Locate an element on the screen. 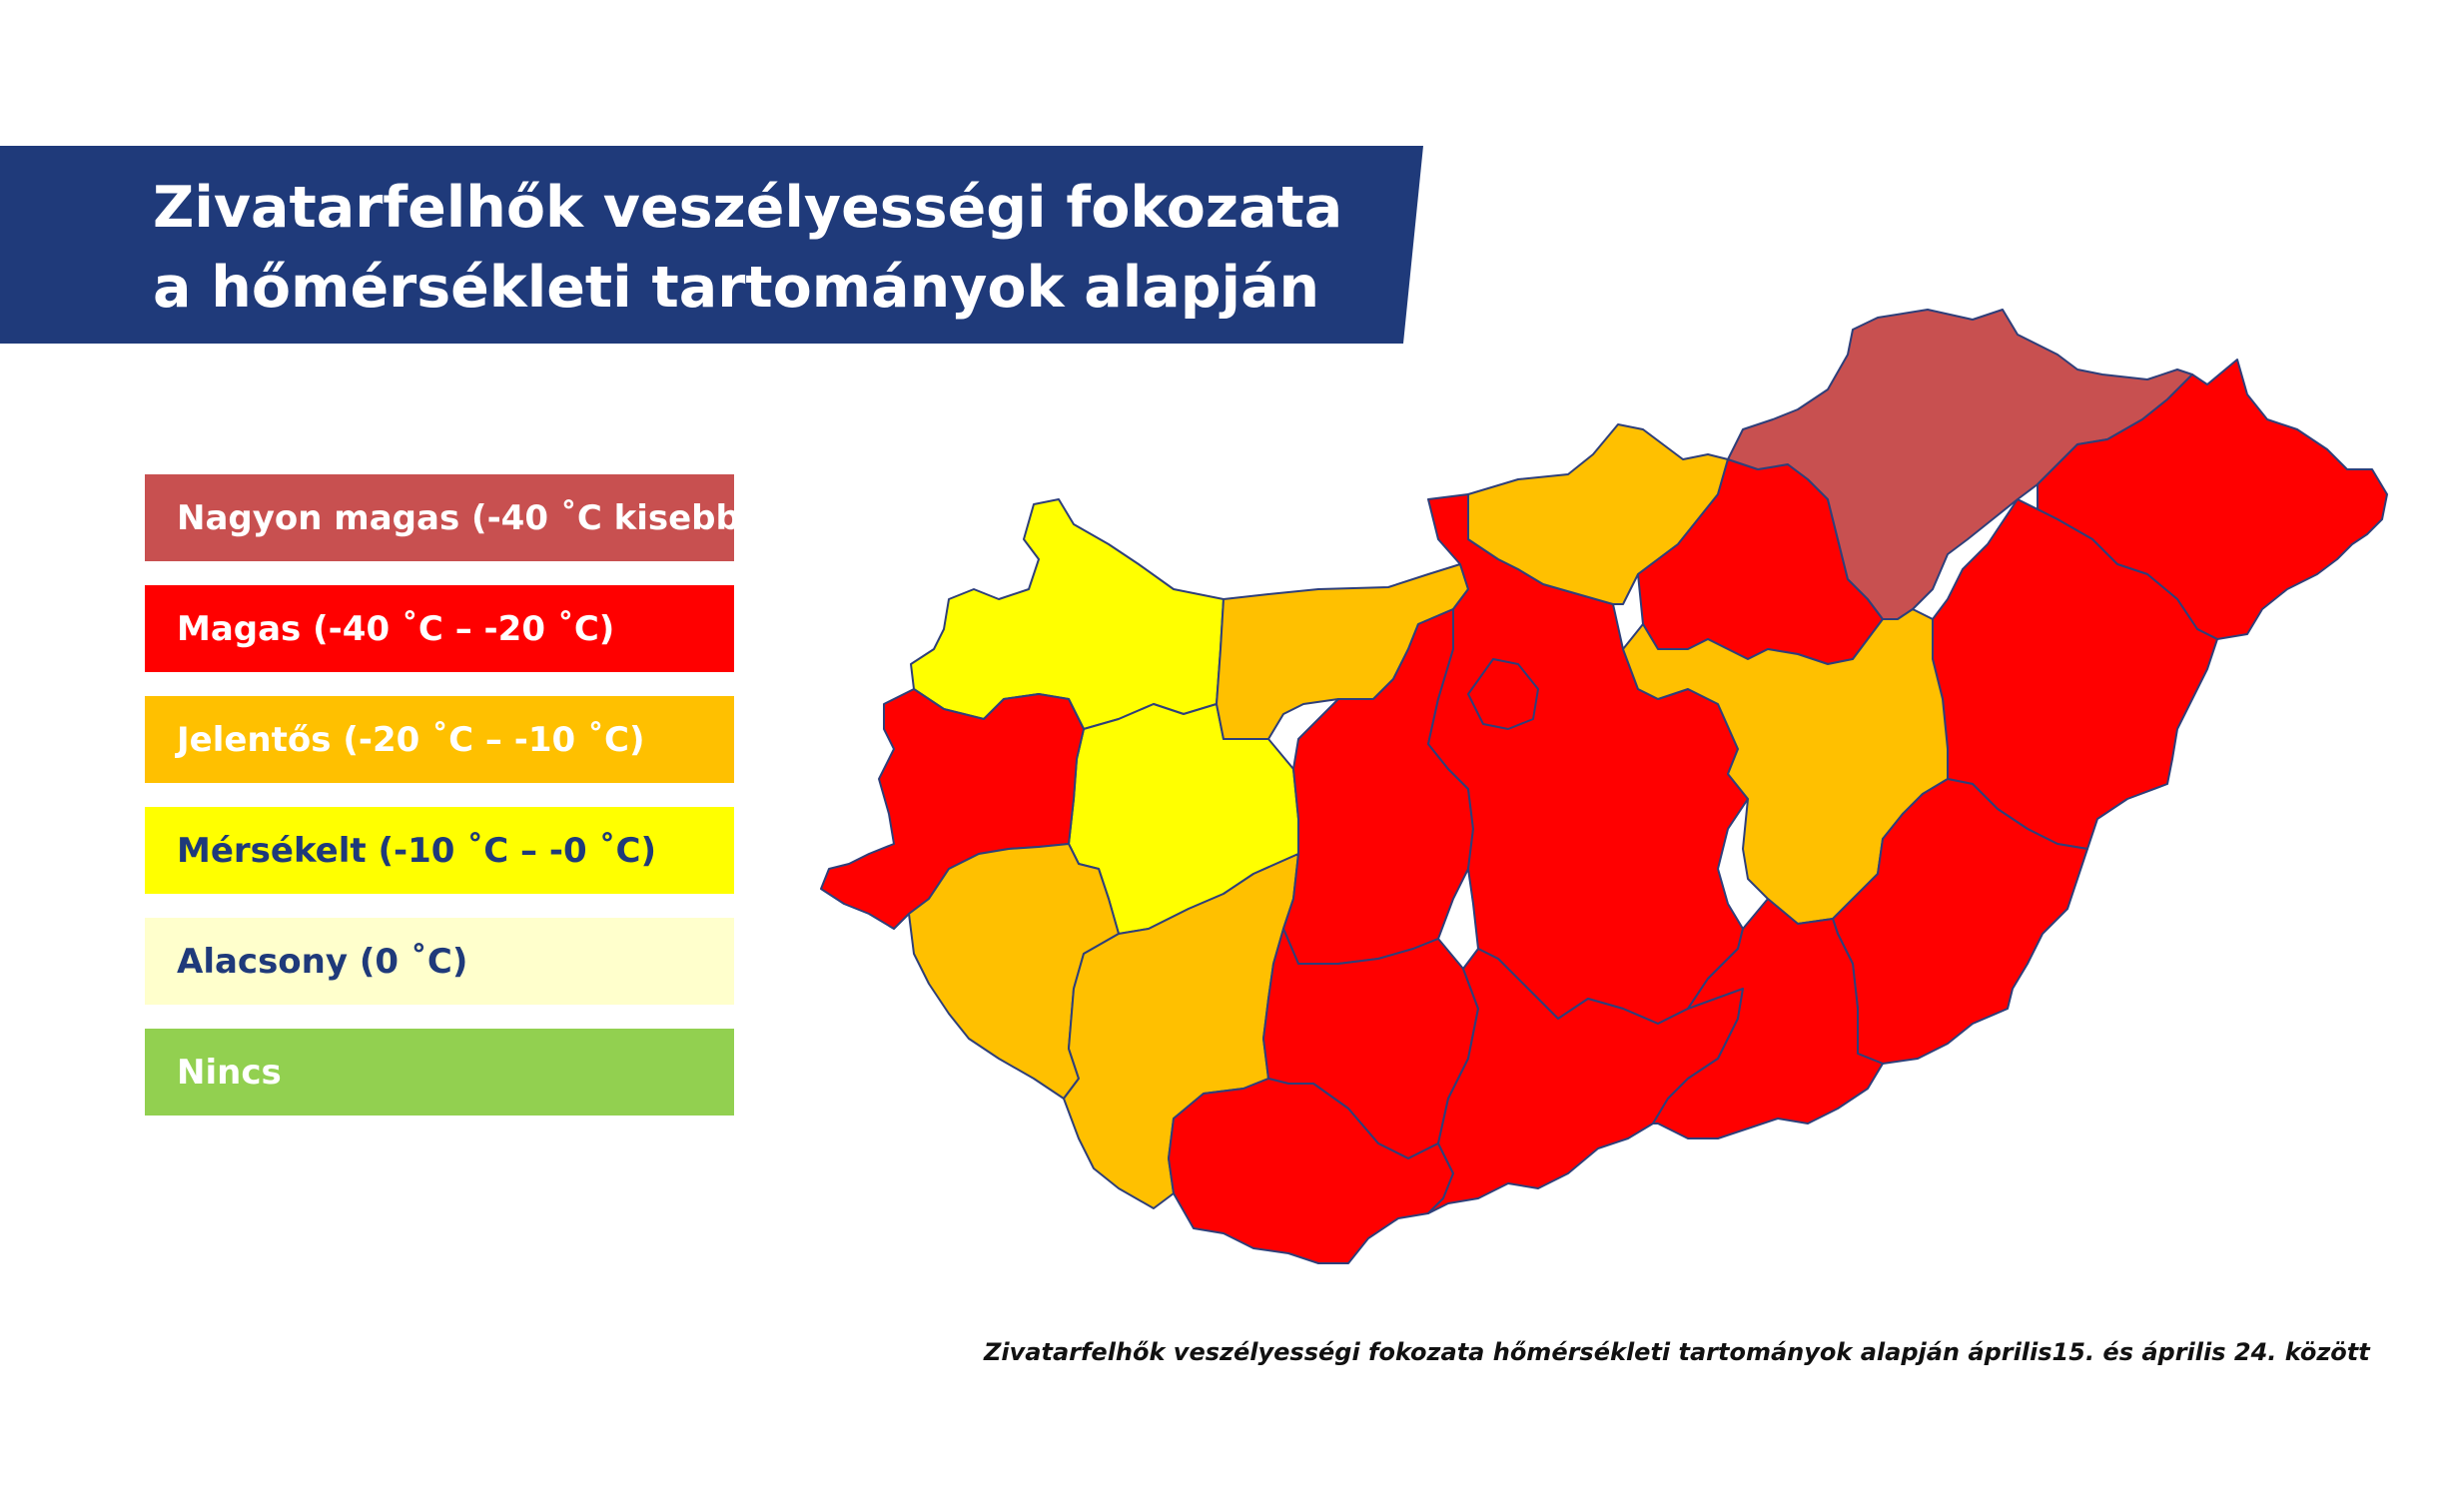 Image resolution: width=2464 pixels, height=1493 pixels. legend-item-nagyon-magas: Nagyon magas (-40 ˚C kisebb) is located at coordinates (450, 517).